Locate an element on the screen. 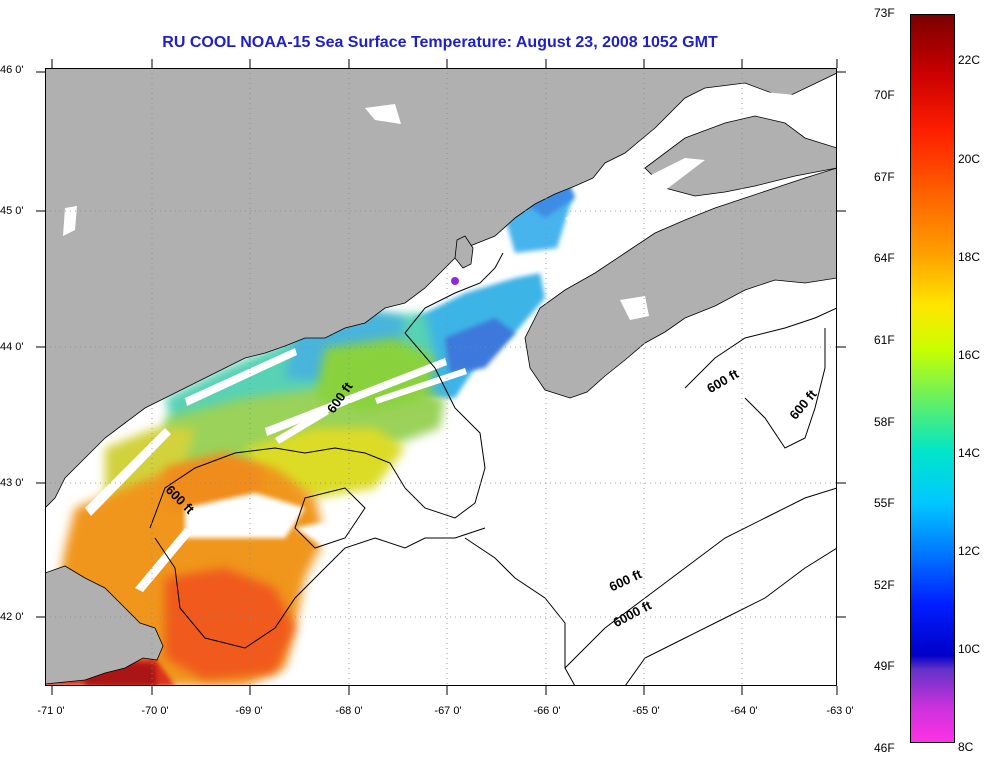 The height and width of the screenshot is (761, 984). lon-label-65: -65 0' is located at coordinates (646, 711).